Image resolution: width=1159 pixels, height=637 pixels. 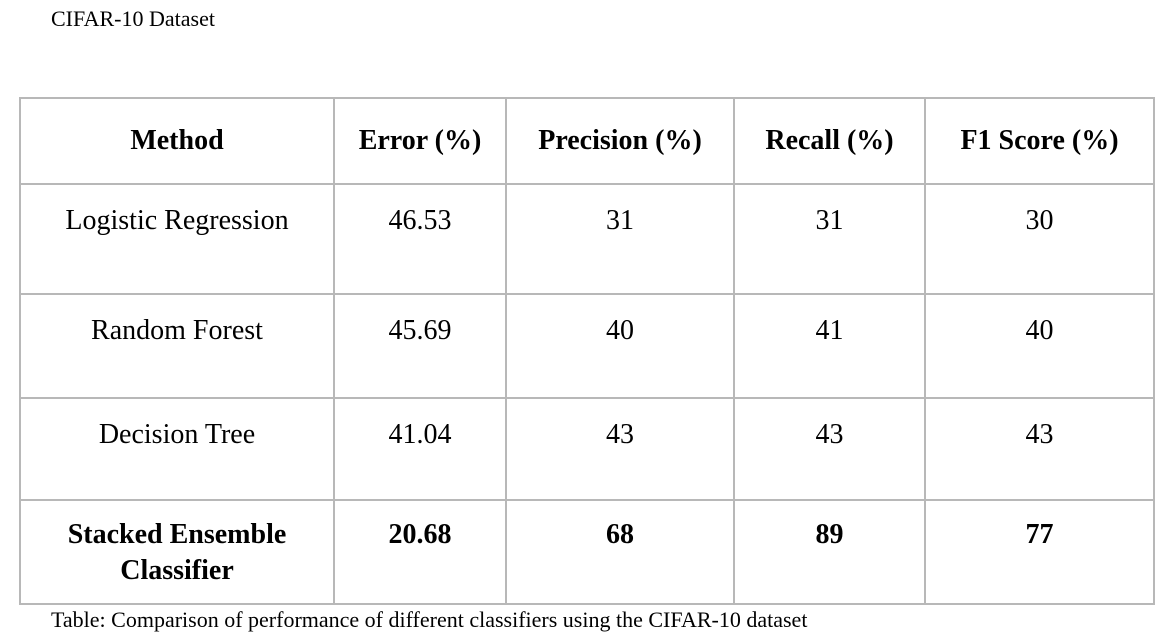 I want to click on header-precision: Precision (%), so click(x=620, y=141).